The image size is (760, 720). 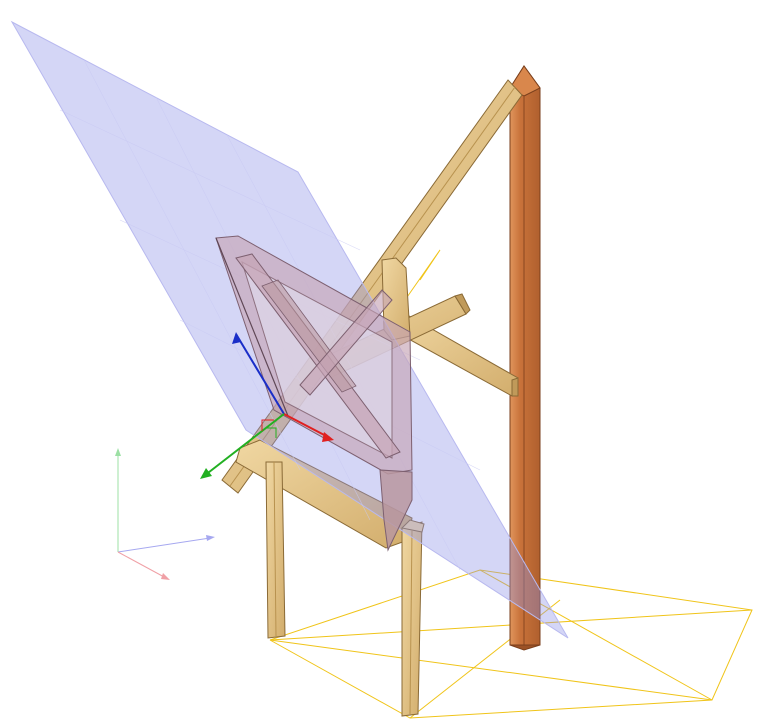 What do you see at coordinates (525, 358) in the screenshot?
I see `main-post` at bounding box center [525, 358].